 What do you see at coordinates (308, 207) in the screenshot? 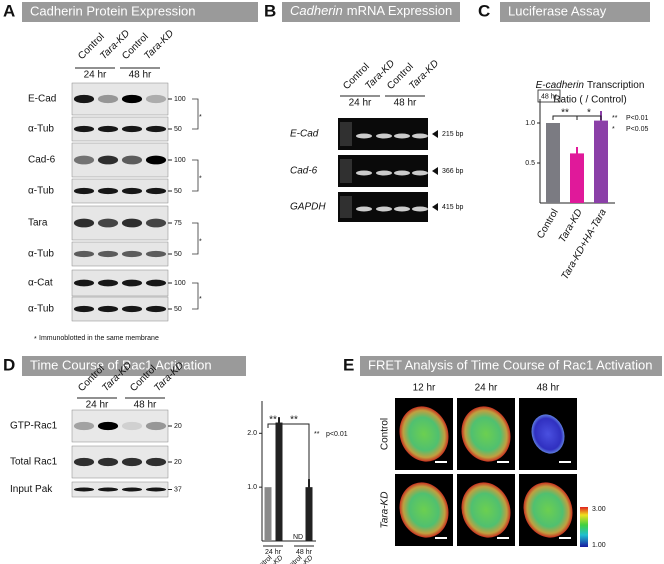
I see `row-label: GAPDH` at bounding box center [308, 207].